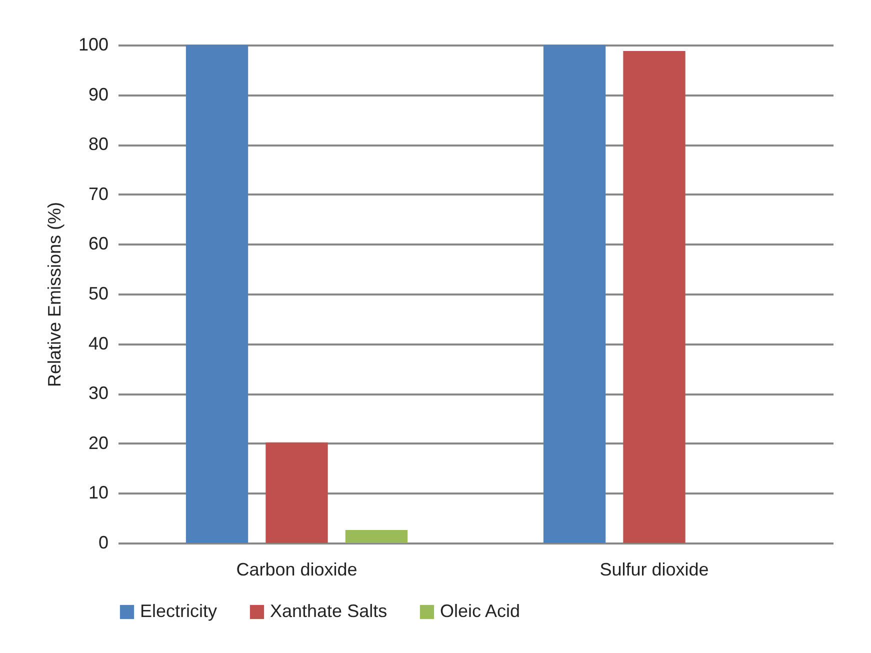 Image resolution: width=871 pixels, height=653 pixels. What do you see at coordinates (98, 244) in the screenshot?
I see `y-tick-label: 60` at bounding box center [98, 244].